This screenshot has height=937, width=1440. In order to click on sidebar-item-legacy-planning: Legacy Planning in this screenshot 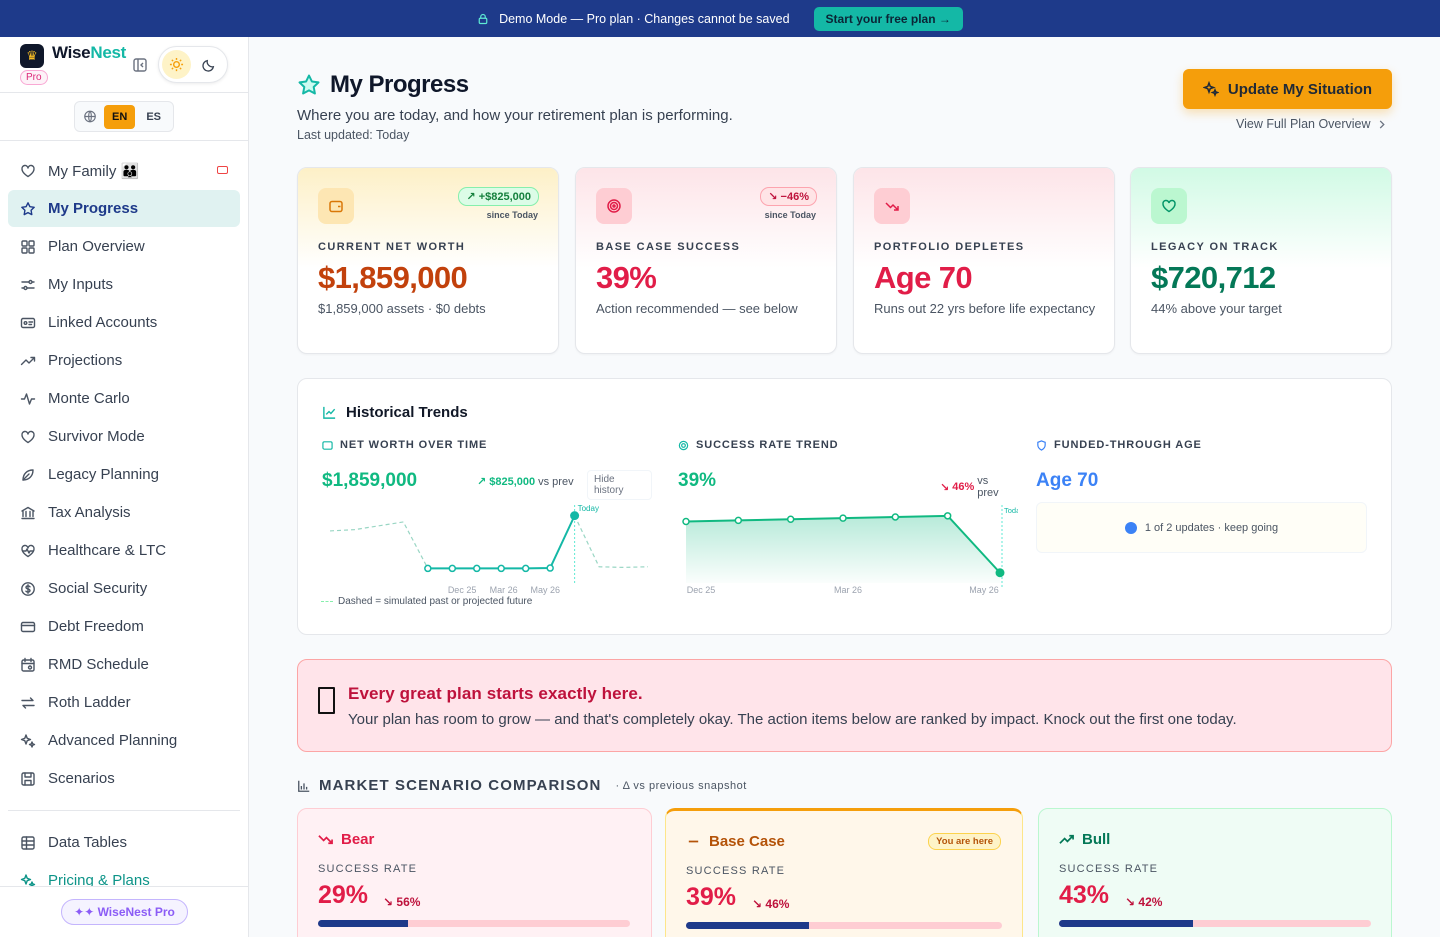, I will do `click(124, 474)`.